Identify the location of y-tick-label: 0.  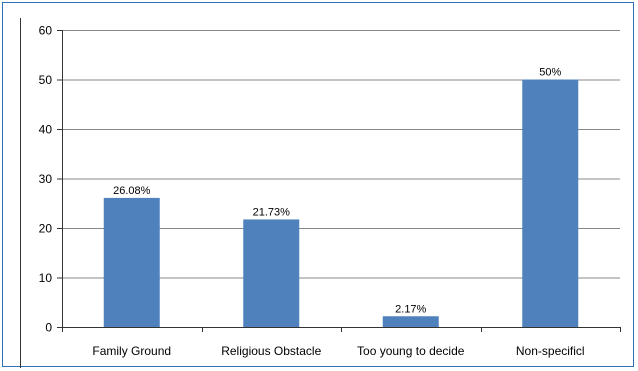
(48, 328).